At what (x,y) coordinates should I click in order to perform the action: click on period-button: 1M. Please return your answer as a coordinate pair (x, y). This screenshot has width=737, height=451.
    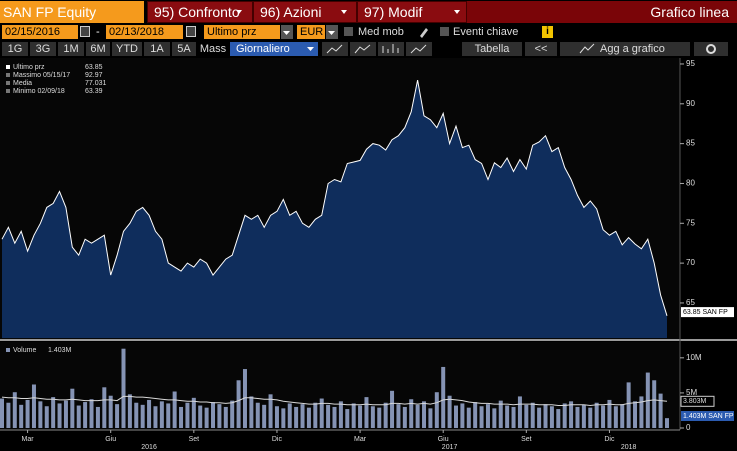
    Looking at the image, I should click on (71, 49).